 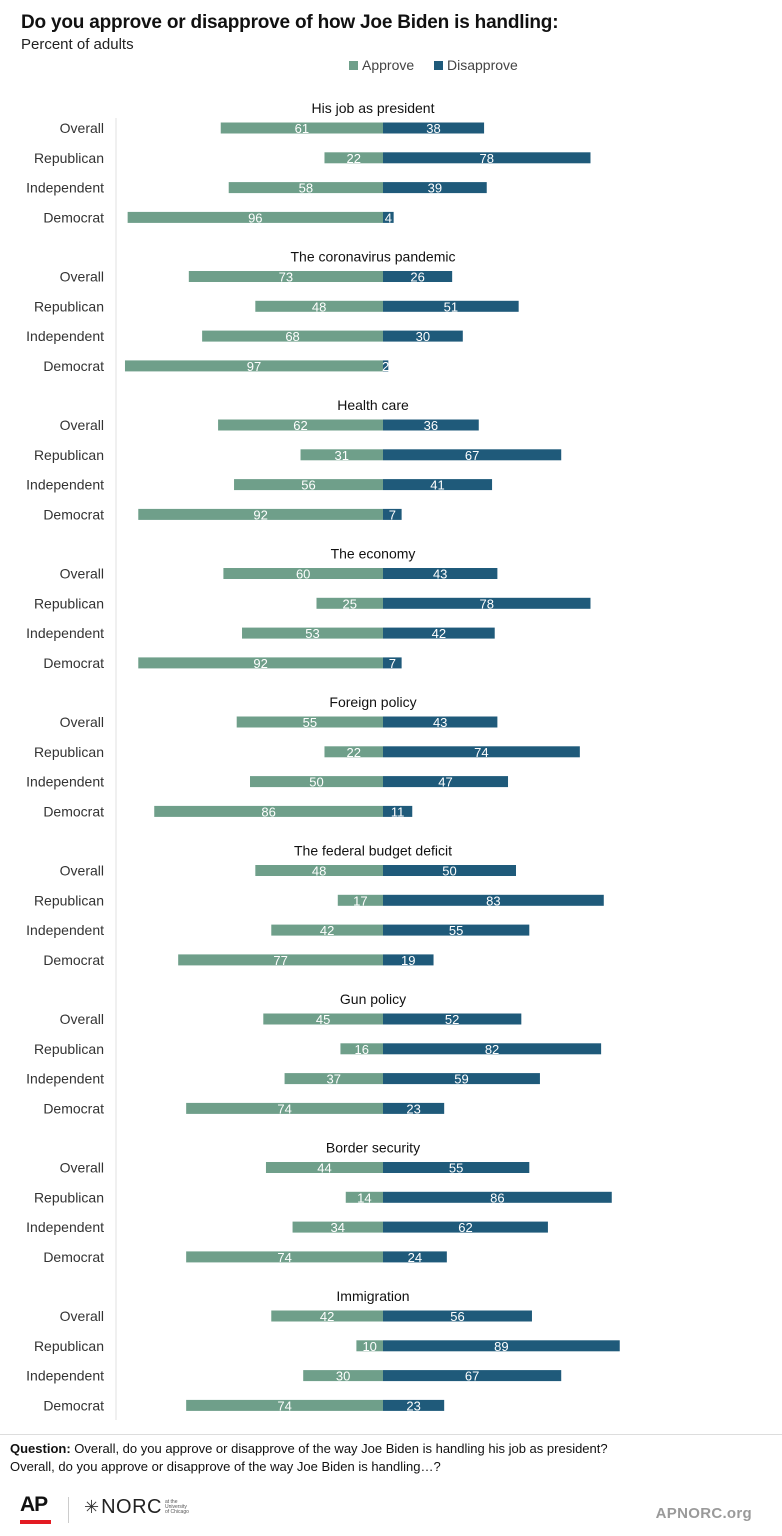 What do you see at coordinates (350, 603) in the screenshot?
I see `approve-value-label: 25` at bounding box center [350, 603].